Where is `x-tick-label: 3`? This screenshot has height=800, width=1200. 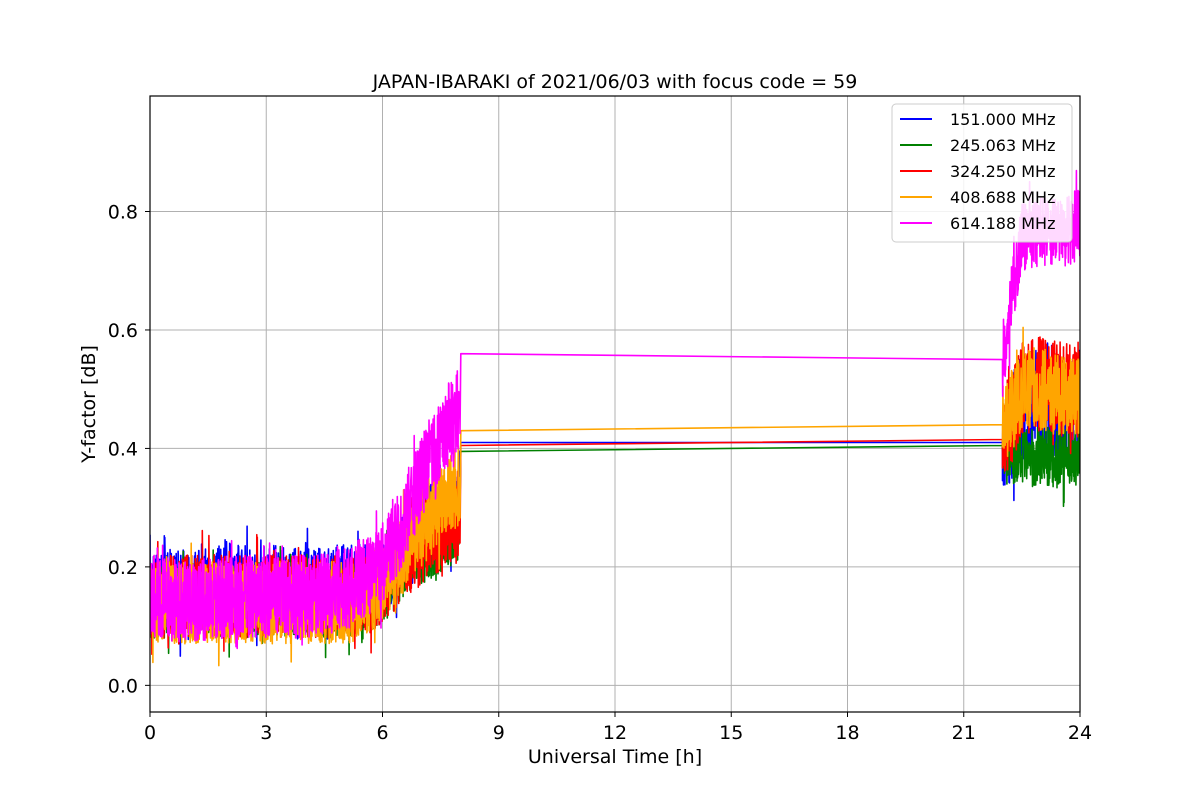 x-tick-label: 3 is located at coordinates (266, 733).